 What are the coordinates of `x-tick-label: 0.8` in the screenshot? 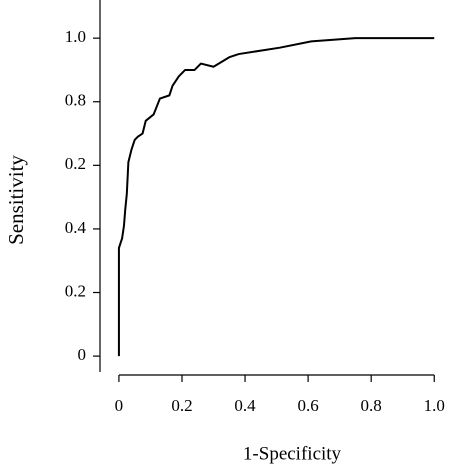 It's located at (371, 405).